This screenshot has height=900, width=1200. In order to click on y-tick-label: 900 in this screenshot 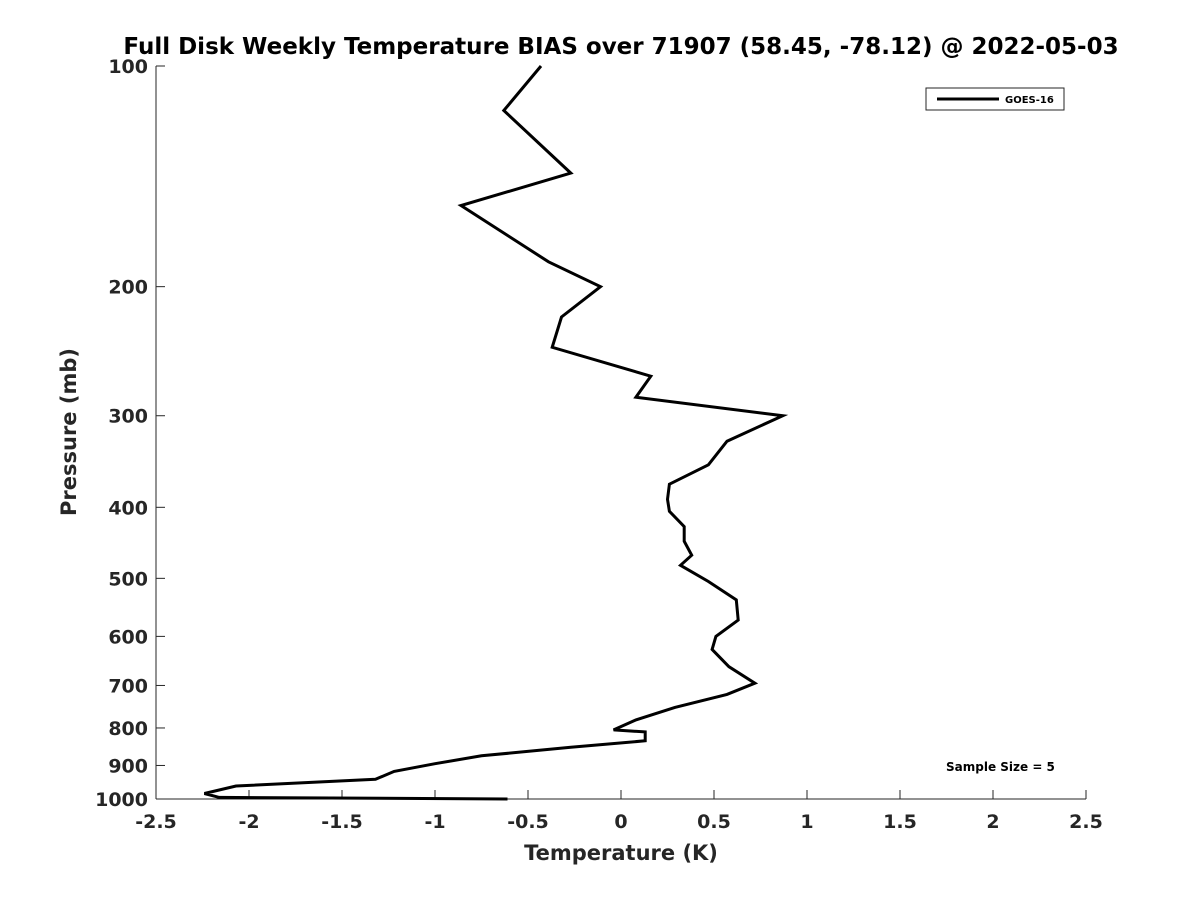, I will do `click(128, 766)`.